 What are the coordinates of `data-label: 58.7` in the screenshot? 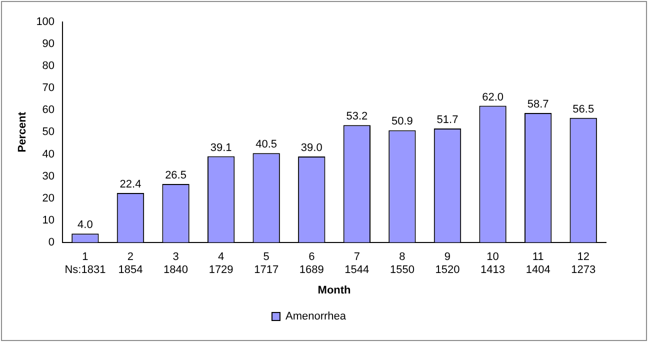 It's located at (538, 104).